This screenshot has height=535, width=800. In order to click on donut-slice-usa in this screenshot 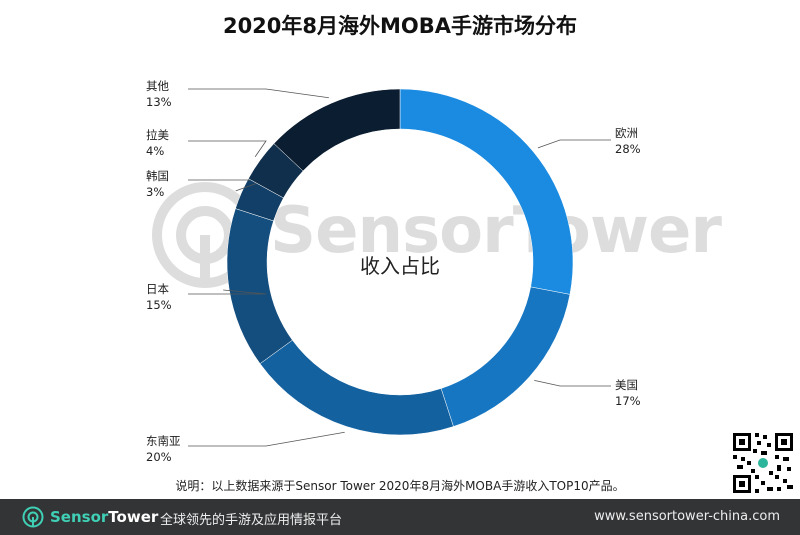, I will do `click(505, 356)`.